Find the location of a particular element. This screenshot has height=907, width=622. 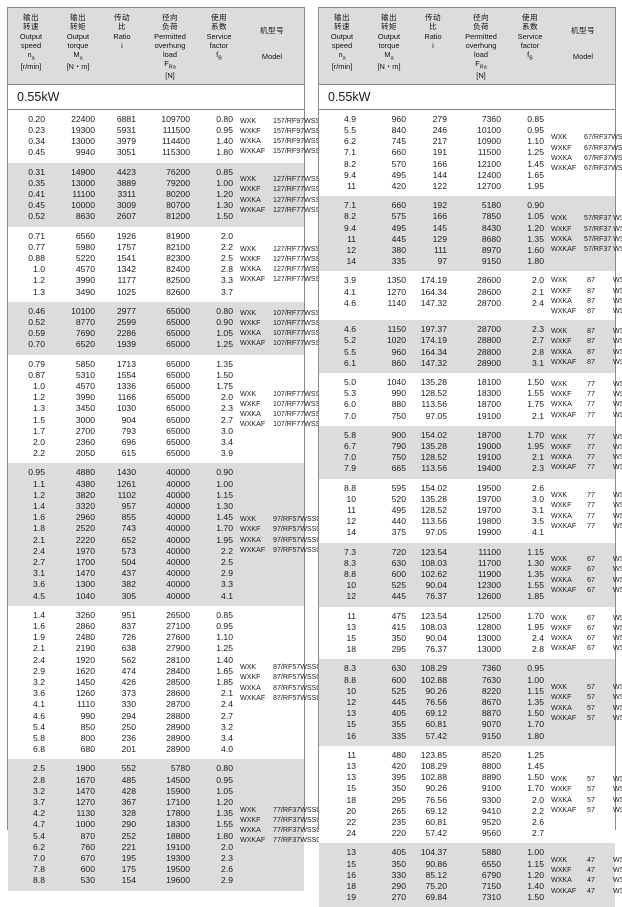

cell: 1.25 is located at coordinates (535, 754).